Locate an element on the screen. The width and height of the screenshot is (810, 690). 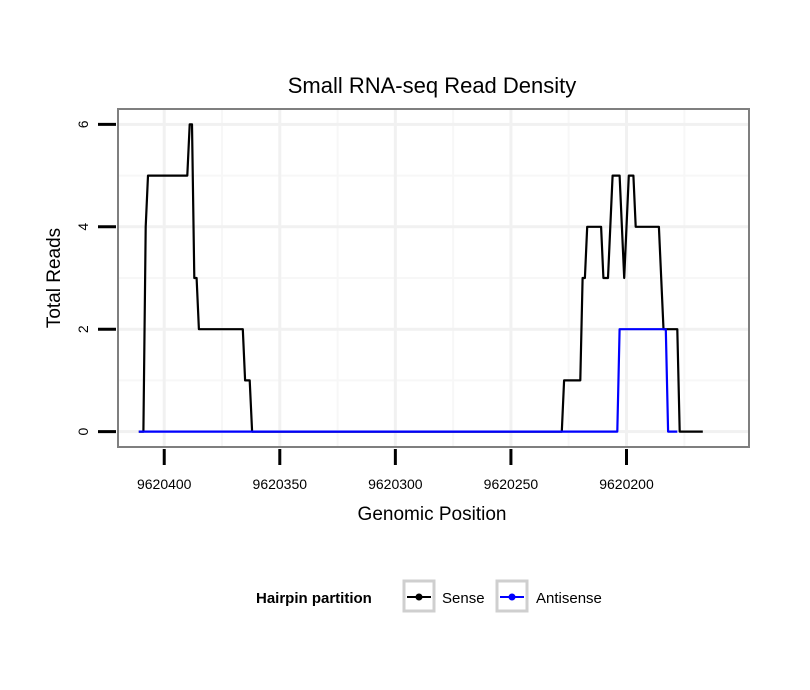
x-axis: 9620400 9620350 9620300 9620250 9620200 is located at coordinates (395, 470).